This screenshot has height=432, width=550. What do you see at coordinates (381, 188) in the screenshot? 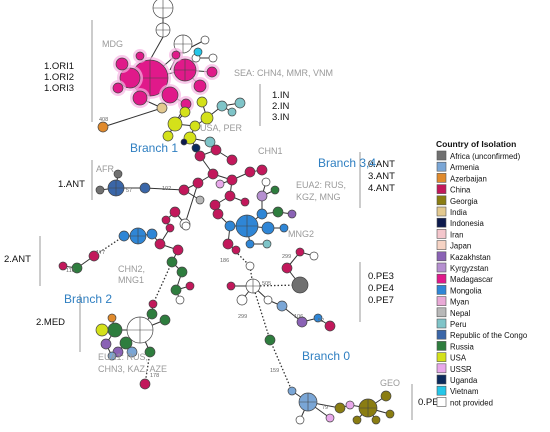
I see `pop-label-4ant: 4.ANT` at bounding box center [381, 188].